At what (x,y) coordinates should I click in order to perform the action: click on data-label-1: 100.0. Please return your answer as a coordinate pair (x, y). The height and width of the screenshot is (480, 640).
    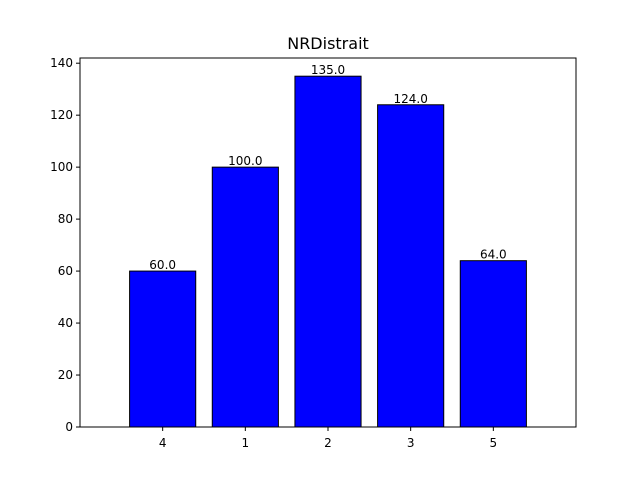
    Looking at the image, I should click on (245, 161).